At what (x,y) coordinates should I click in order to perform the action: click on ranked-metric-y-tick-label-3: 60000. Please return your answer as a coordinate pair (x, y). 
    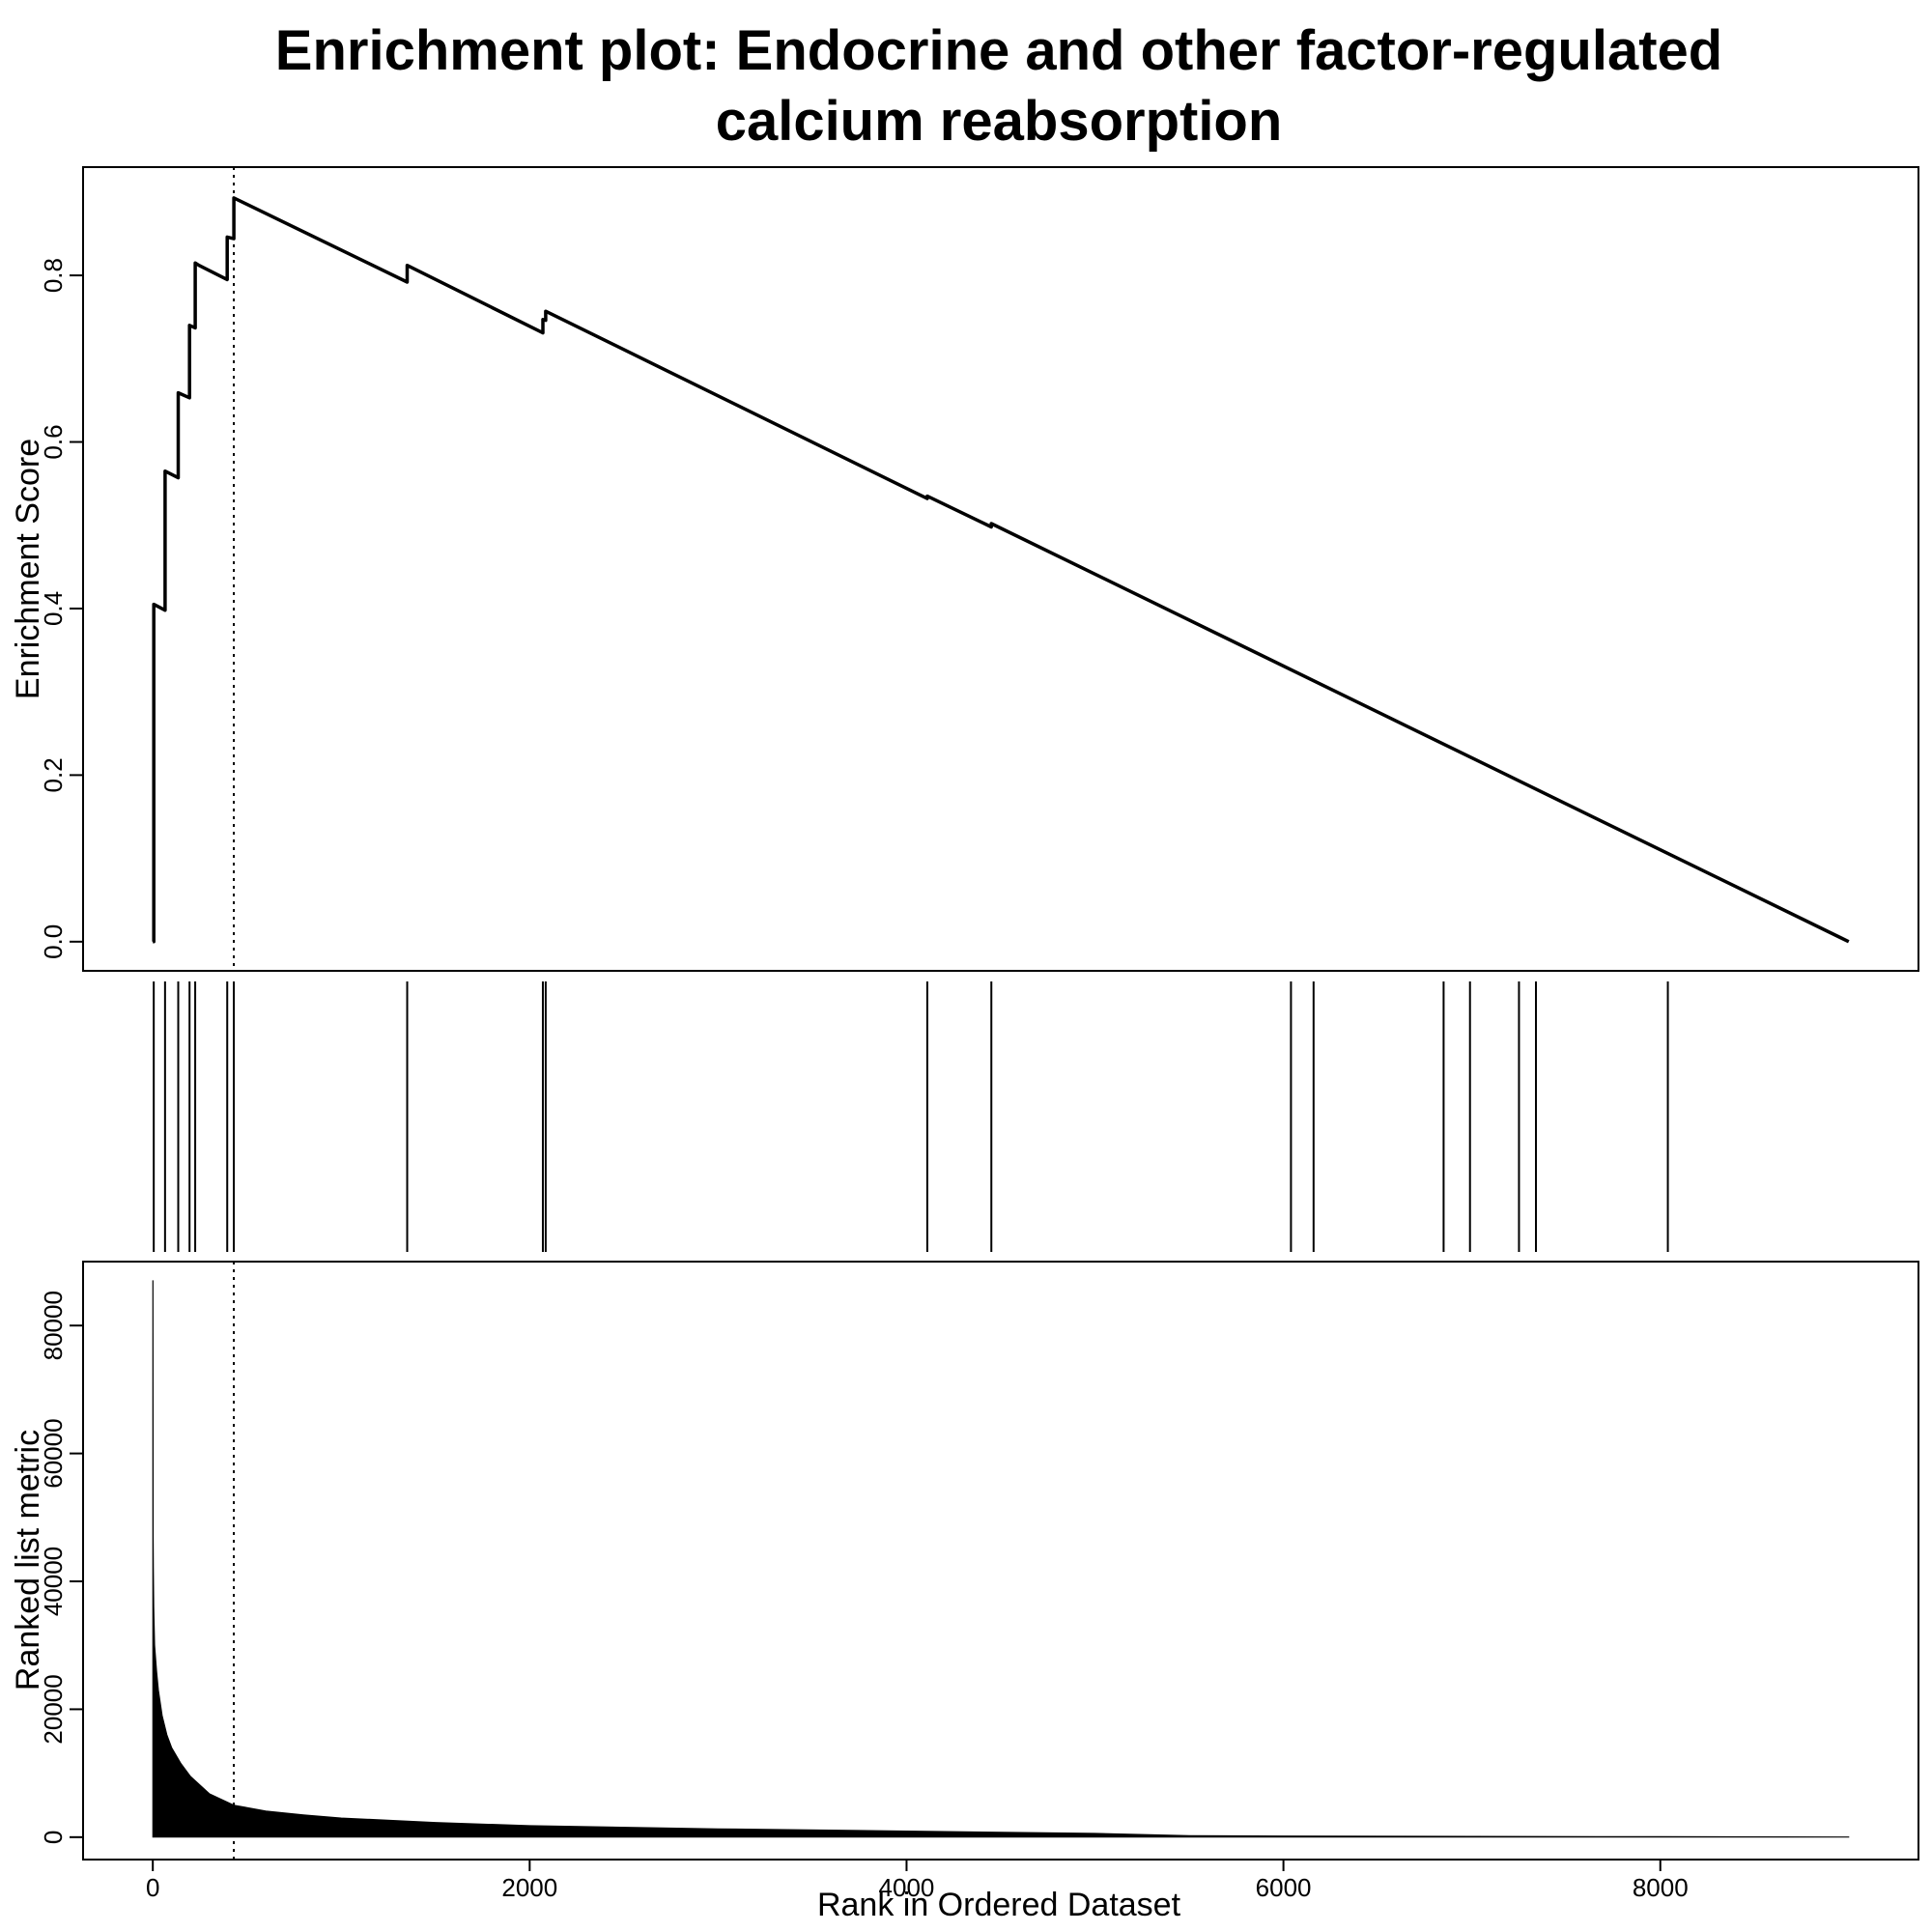
    Looking at the image, I should click on (53, 1453).